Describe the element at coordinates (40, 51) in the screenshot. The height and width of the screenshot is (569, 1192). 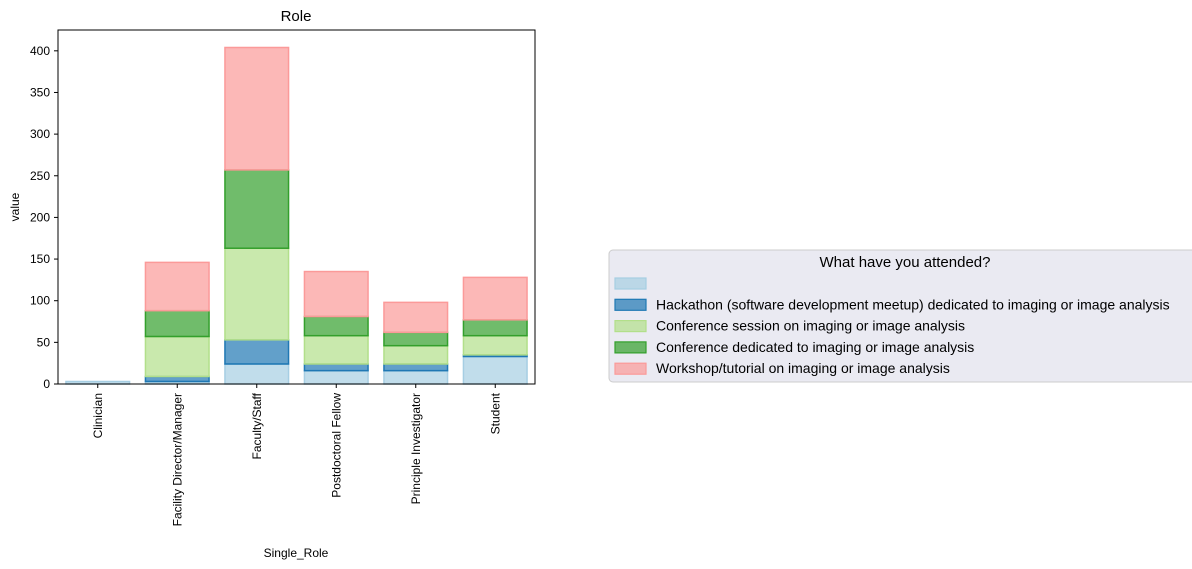
I see `y-tick-label: 400` at that location.